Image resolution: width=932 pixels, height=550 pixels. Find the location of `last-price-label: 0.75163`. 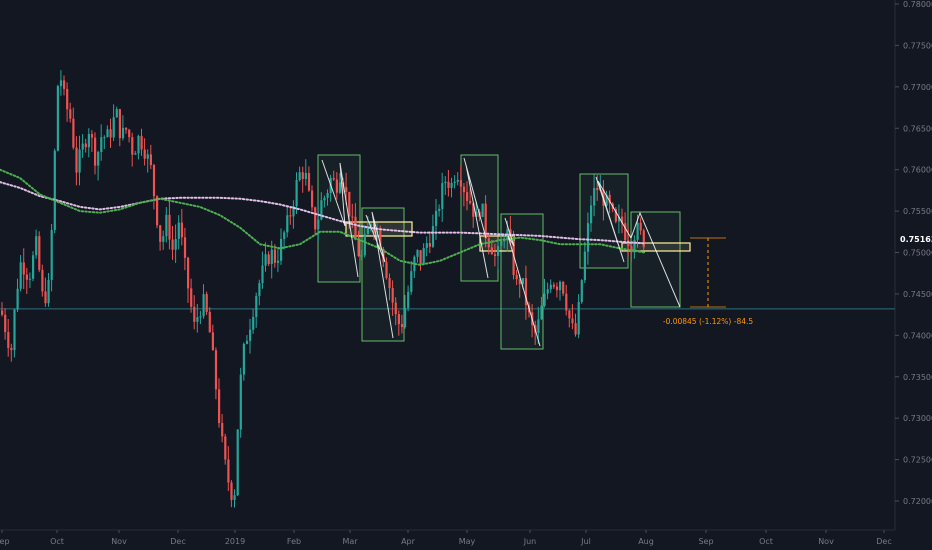

last-price-label: 0.75163 is located at coordinates (916, 239).